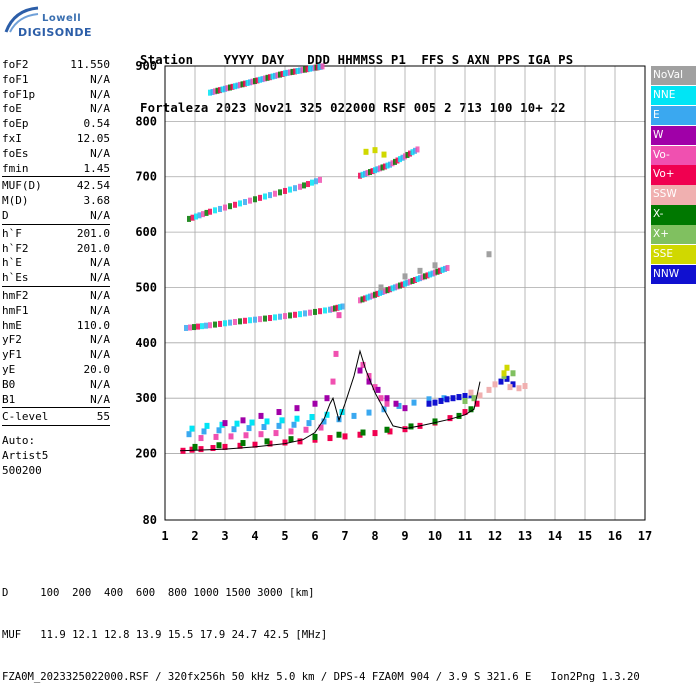 This screenshot has height=698, width=700. Describe the element at coordinates (9, 369) in the screenshot. I see `param-name: yE` at that location.